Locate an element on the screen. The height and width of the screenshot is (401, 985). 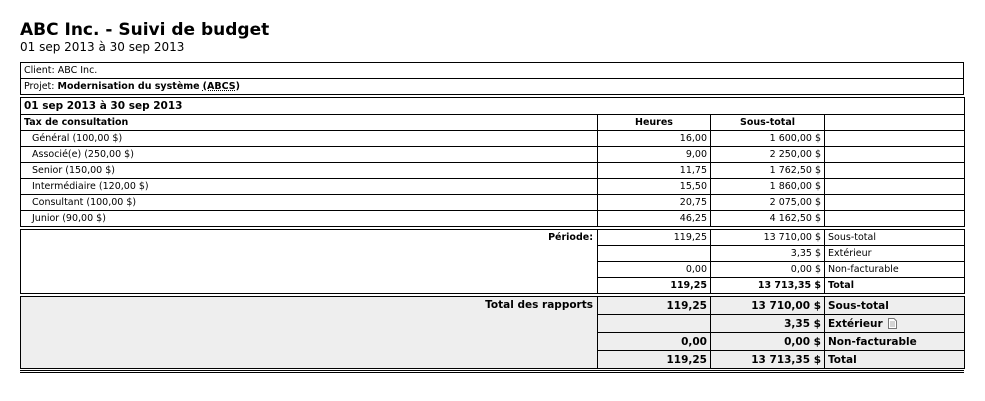
hours: 9,00 is located at coordinates (654, 154).